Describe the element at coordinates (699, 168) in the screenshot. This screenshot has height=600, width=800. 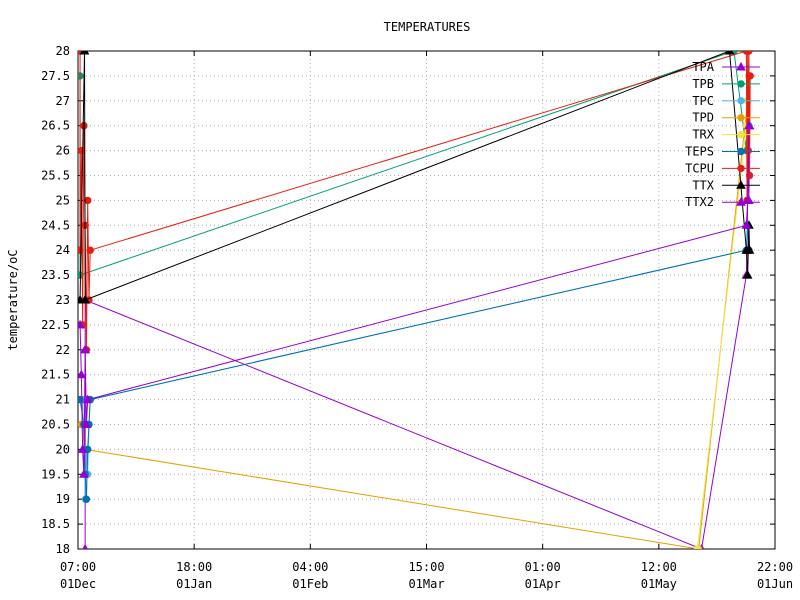
I see `legend-label-tcpu: TCPU` at that location.